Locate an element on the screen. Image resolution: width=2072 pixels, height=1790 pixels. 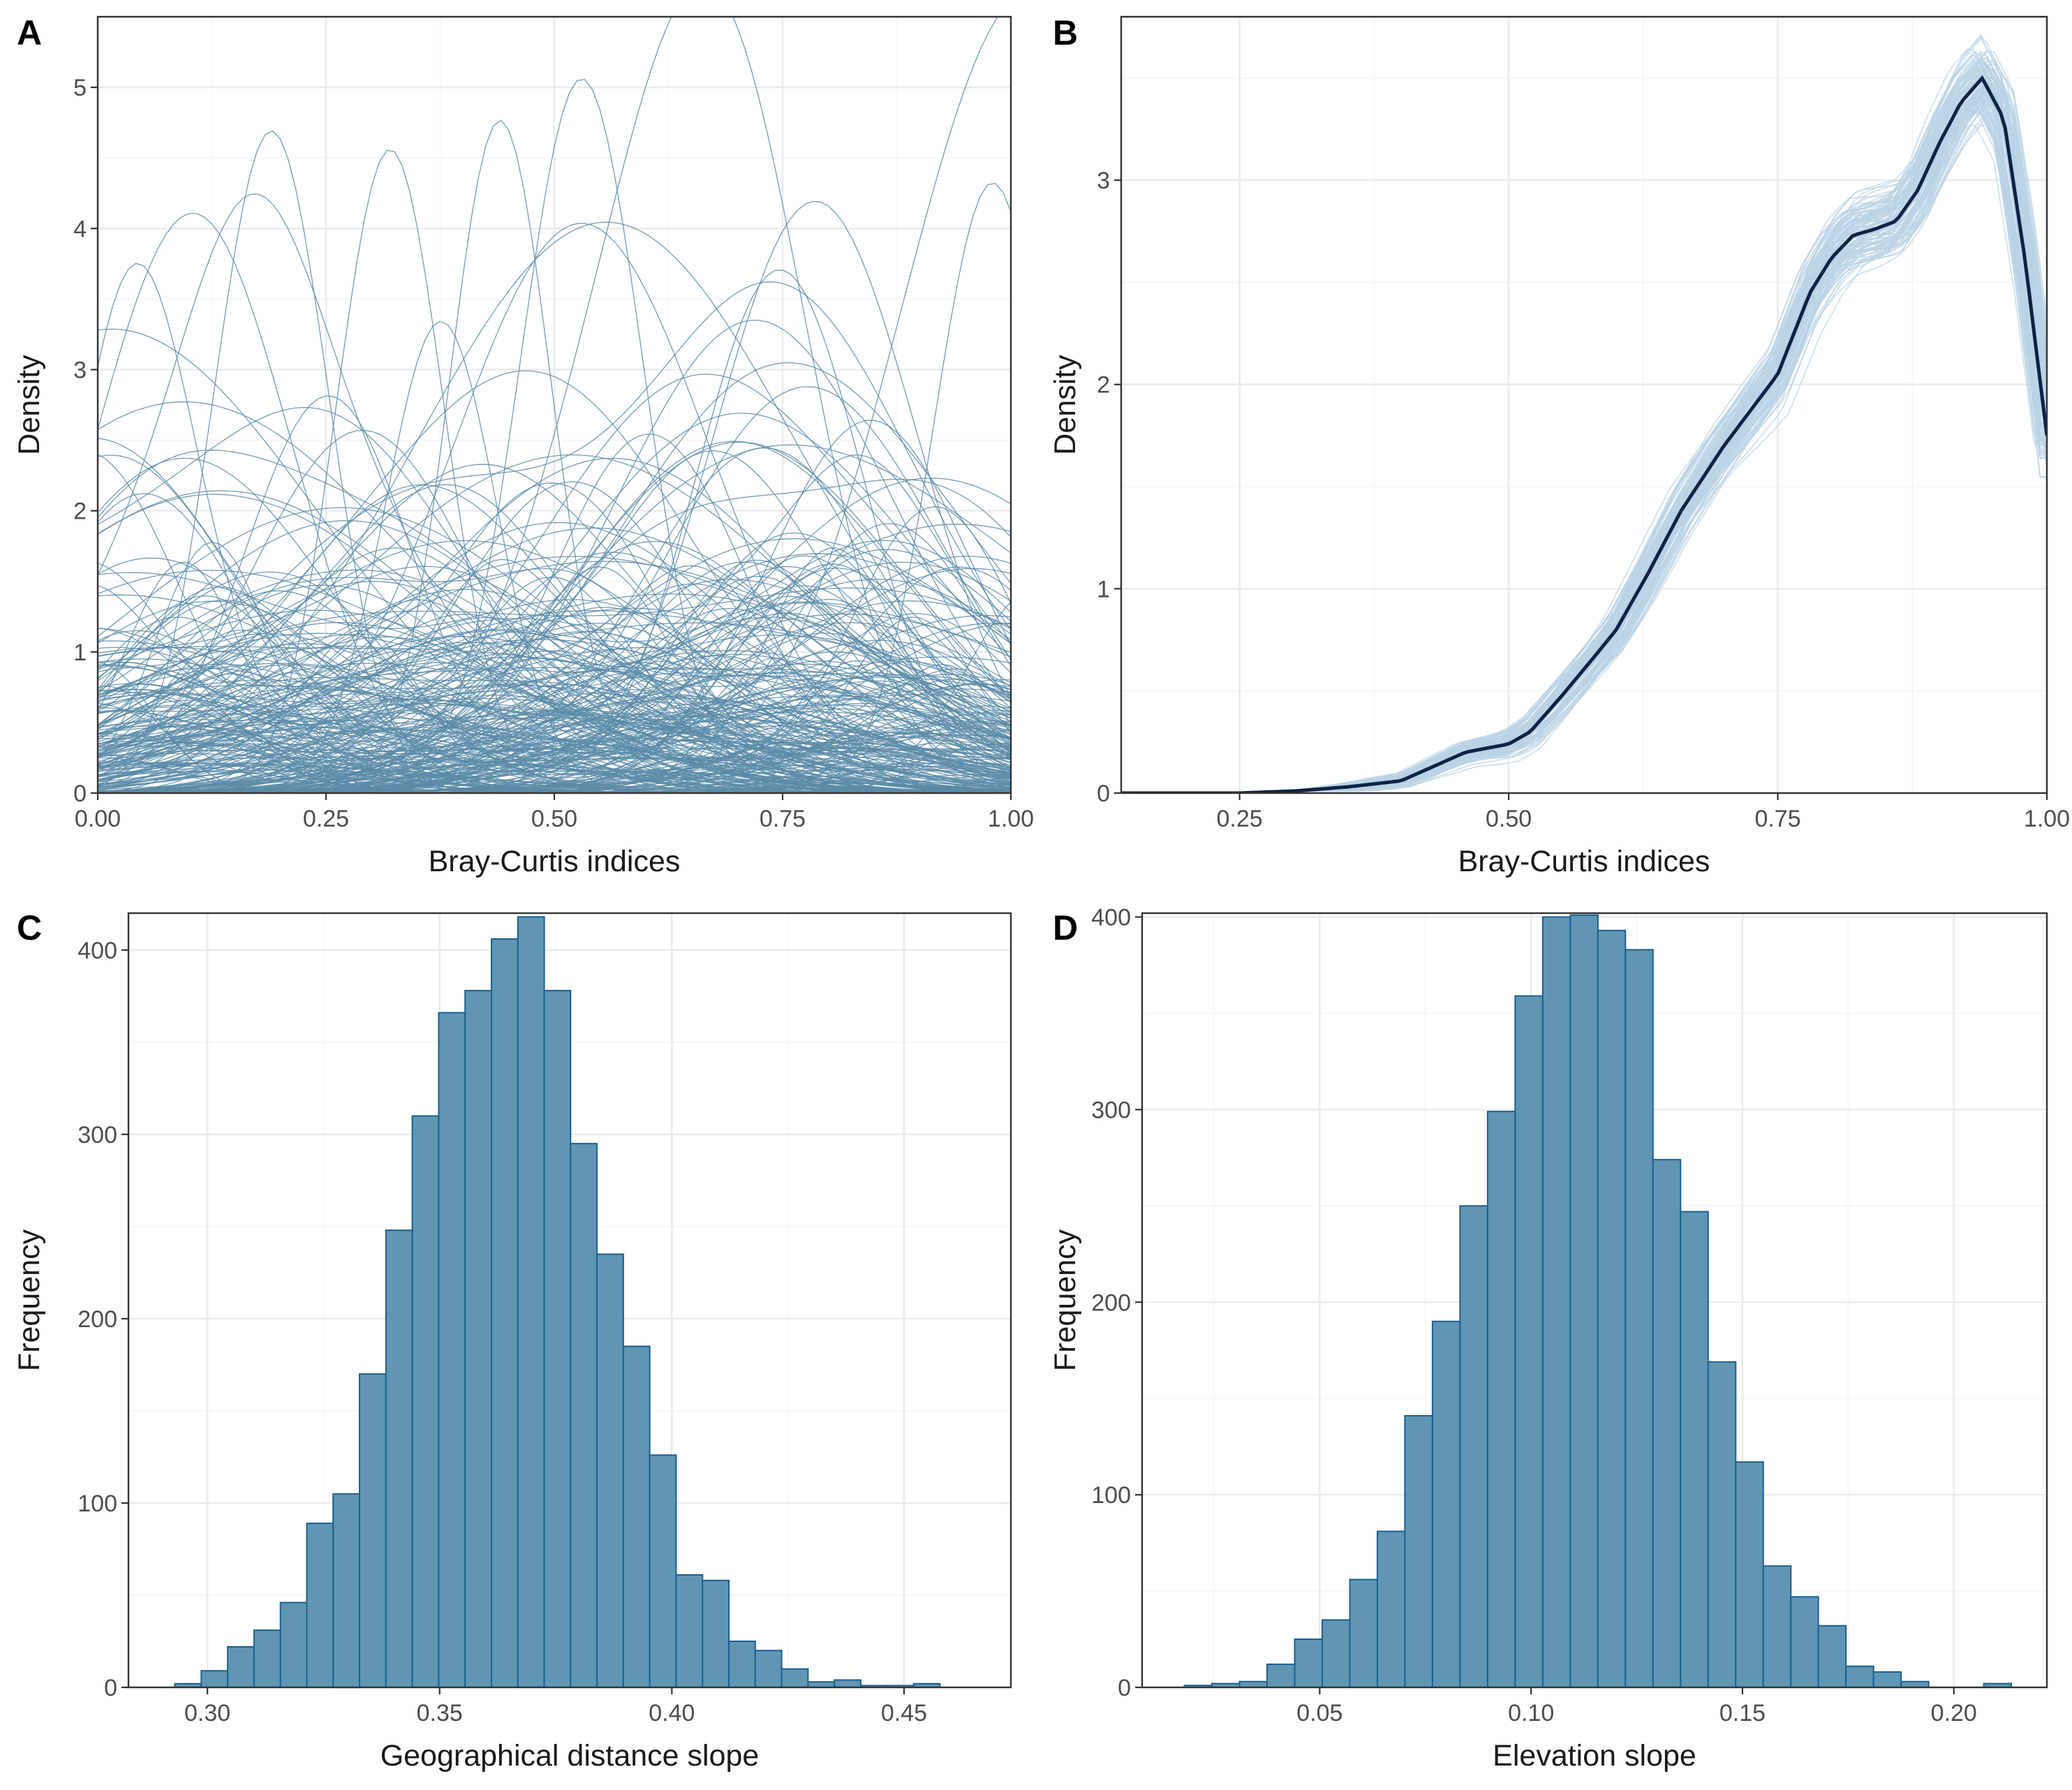
x-tick-label: 0.00 is located at coordinates (98, 819).